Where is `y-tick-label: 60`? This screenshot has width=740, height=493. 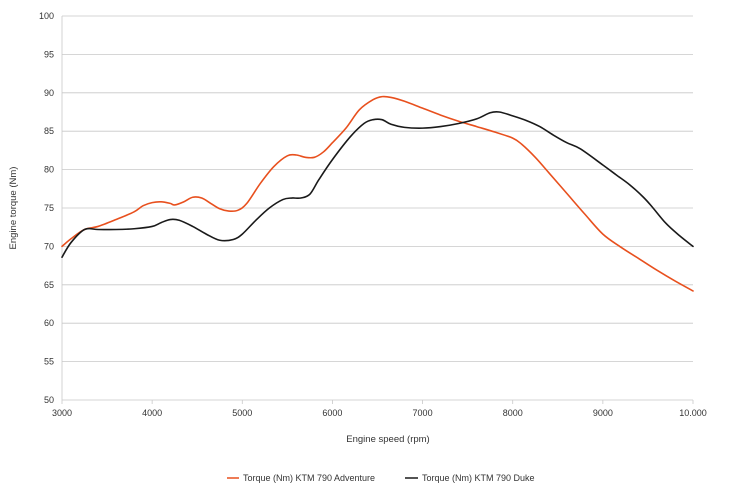
y-tick-label: 60 is located at coordinates (49, 323).